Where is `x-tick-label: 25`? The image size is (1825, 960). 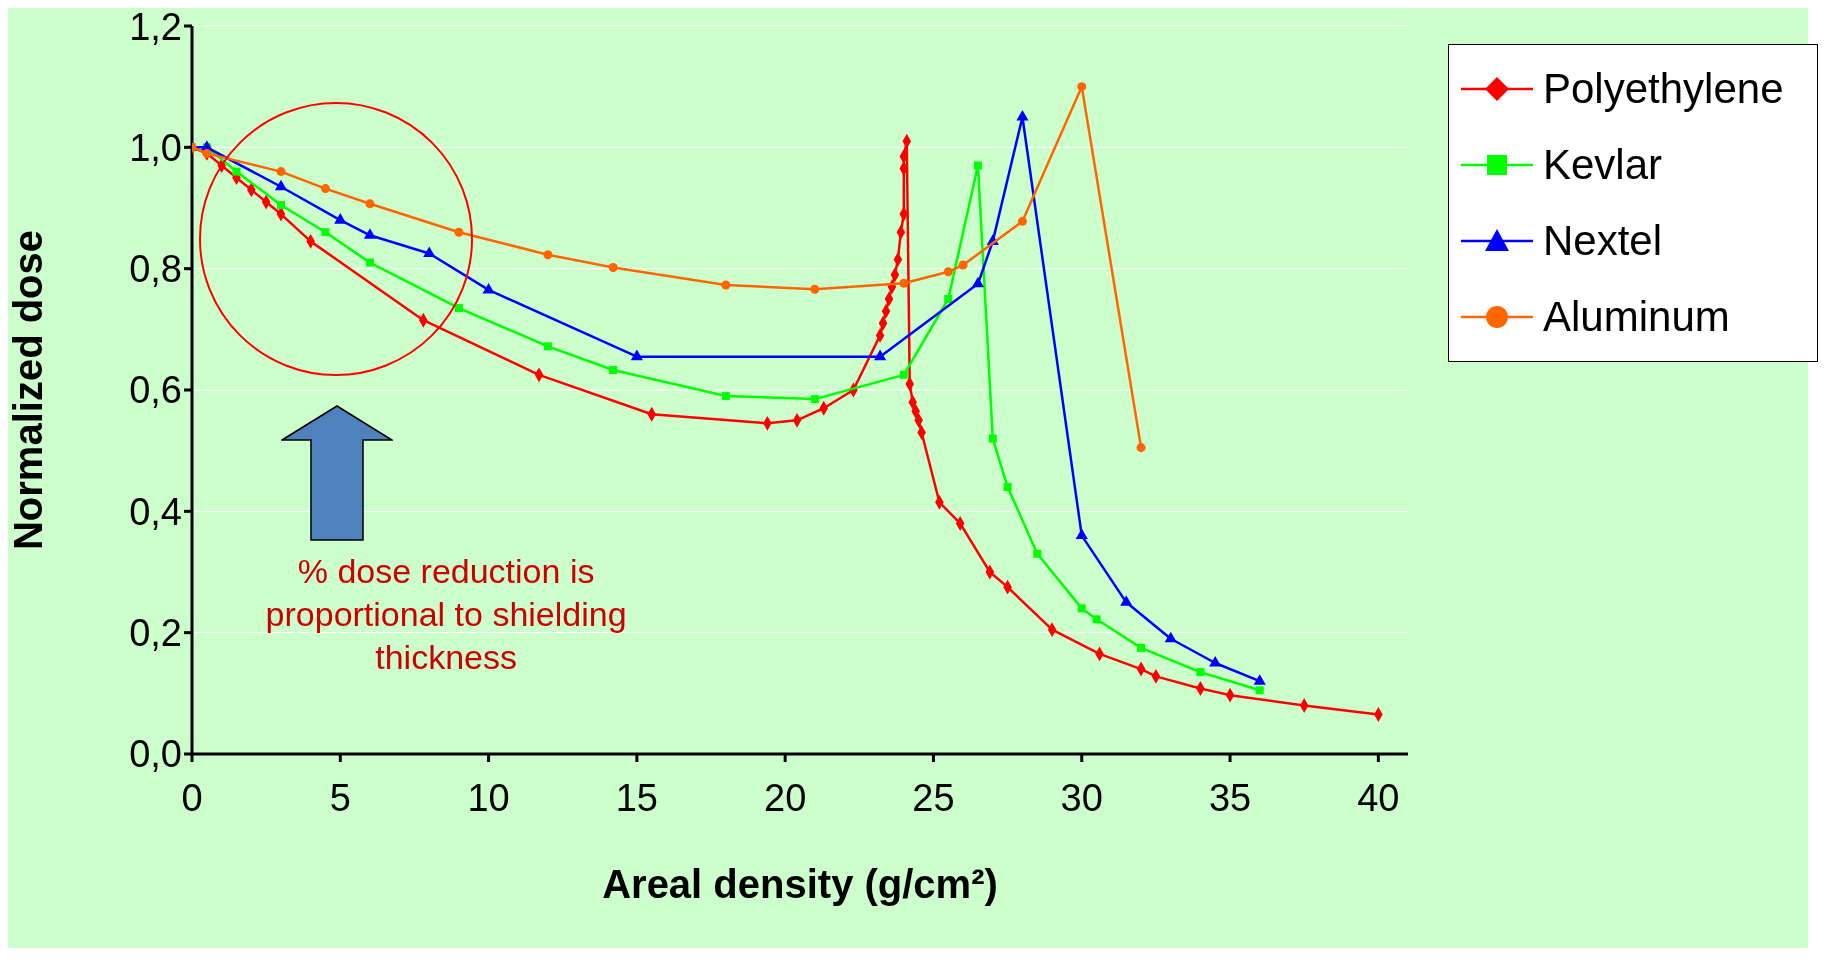 x-tick-label: 25 is located at coordinates (933, 797).